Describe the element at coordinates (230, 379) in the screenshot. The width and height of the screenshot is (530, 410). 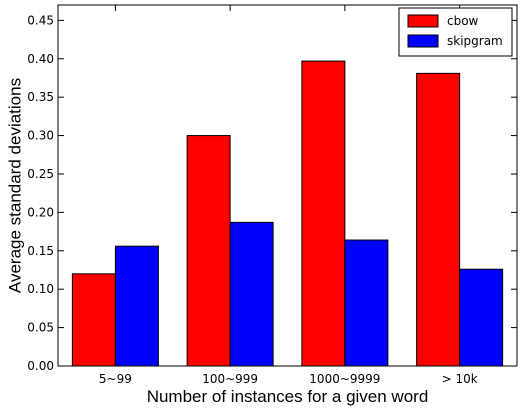
I see `x-tick-label: 100~999` at that location.